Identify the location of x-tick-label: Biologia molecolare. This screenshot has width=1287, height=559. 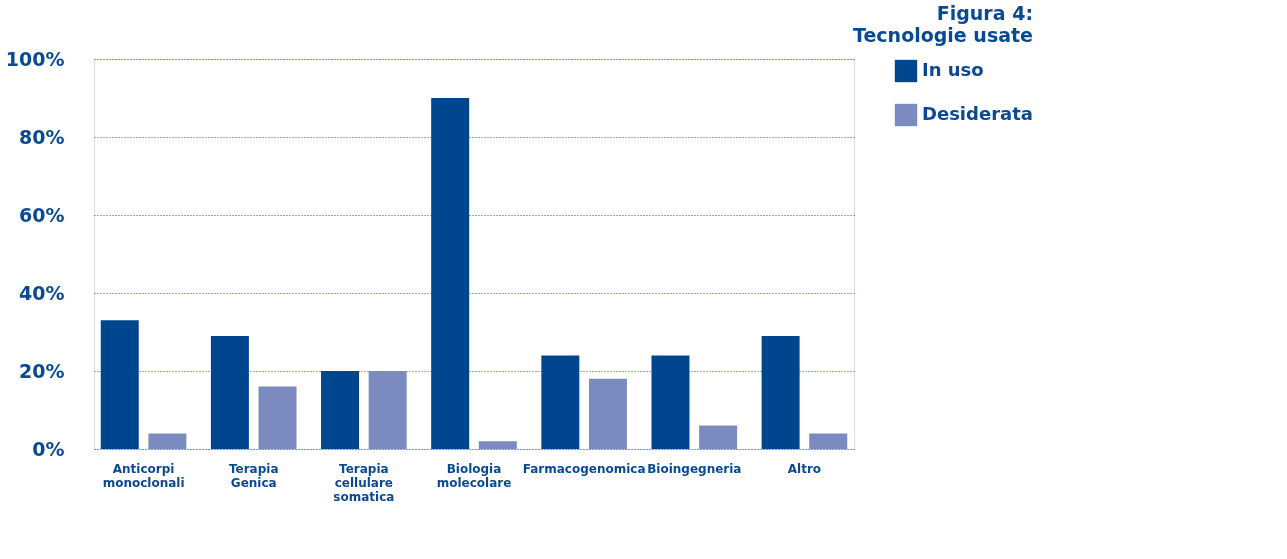
(474, 475).